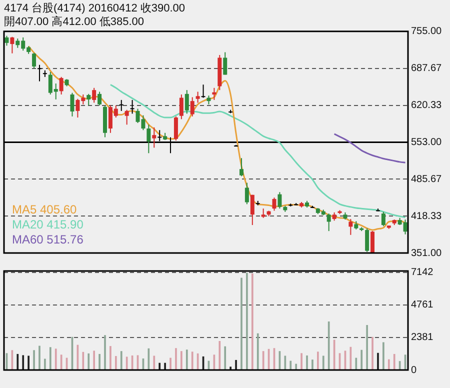 The image size is (450, 388). I want to click on chart-title: 4174 台股(4174) 20160412 收390.00, so click(95, 8).